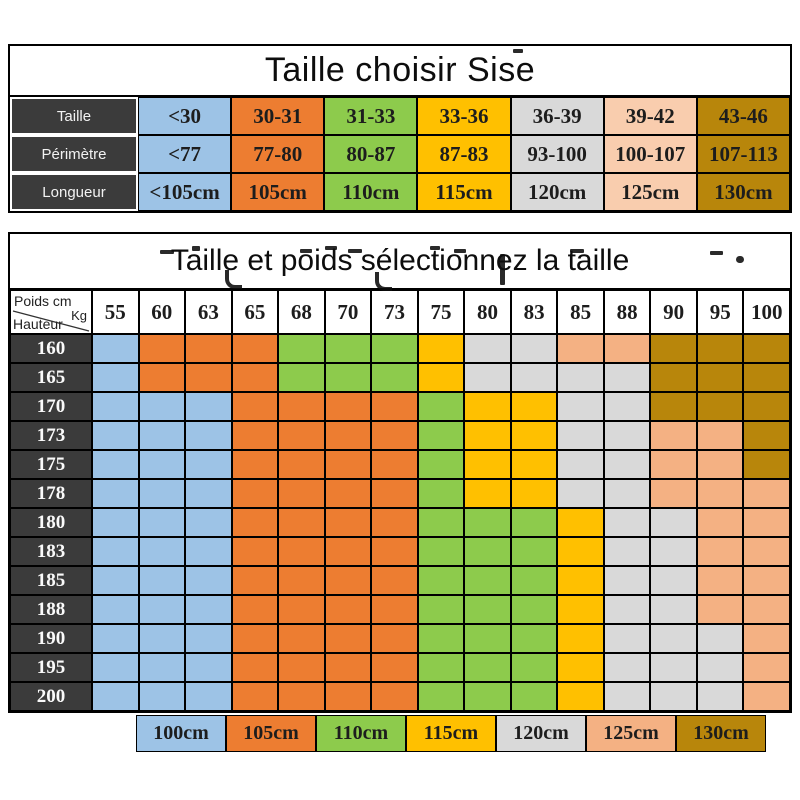 This screenshot has height=800, width=800. Describe the element at coordinates (400, 70) in the screenshot. I see `size-table-title-text: Taille choisir Sise` at that location.